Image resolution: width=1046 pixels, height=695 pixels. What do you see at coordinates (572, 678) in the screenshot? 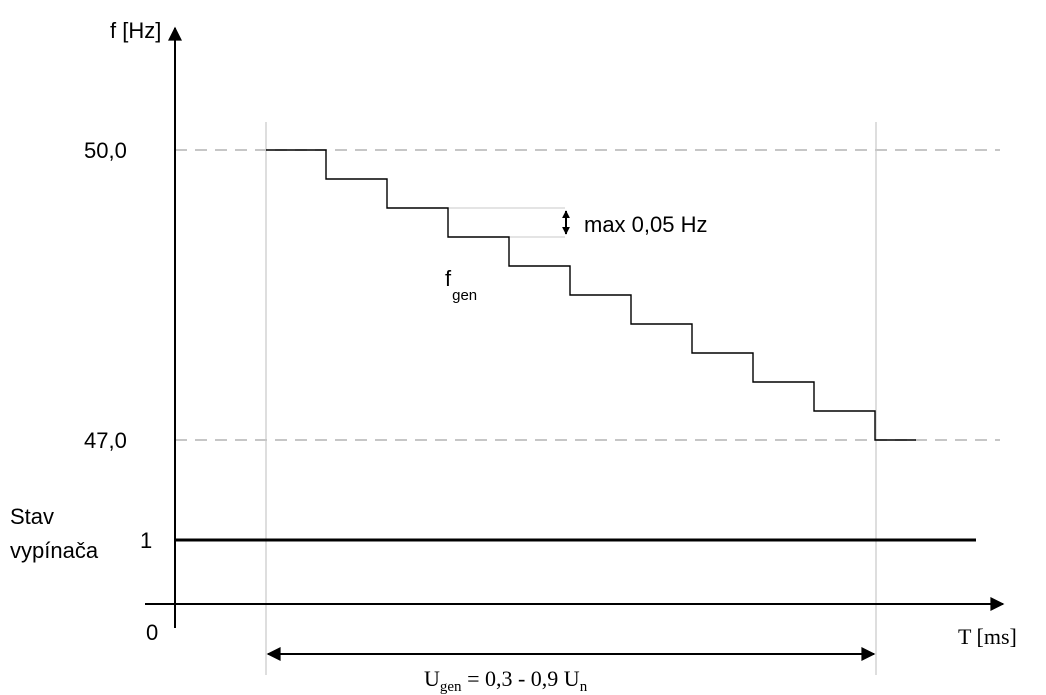
I see `range-label-u2: U` at bounding box center [572, 678].